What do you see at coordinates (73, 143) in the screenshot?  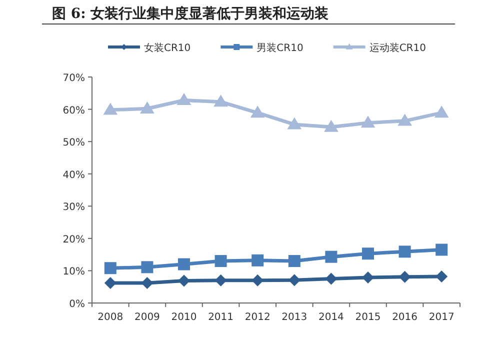 I see `y-tick-label: 50%` at bounding box center [73, 143].